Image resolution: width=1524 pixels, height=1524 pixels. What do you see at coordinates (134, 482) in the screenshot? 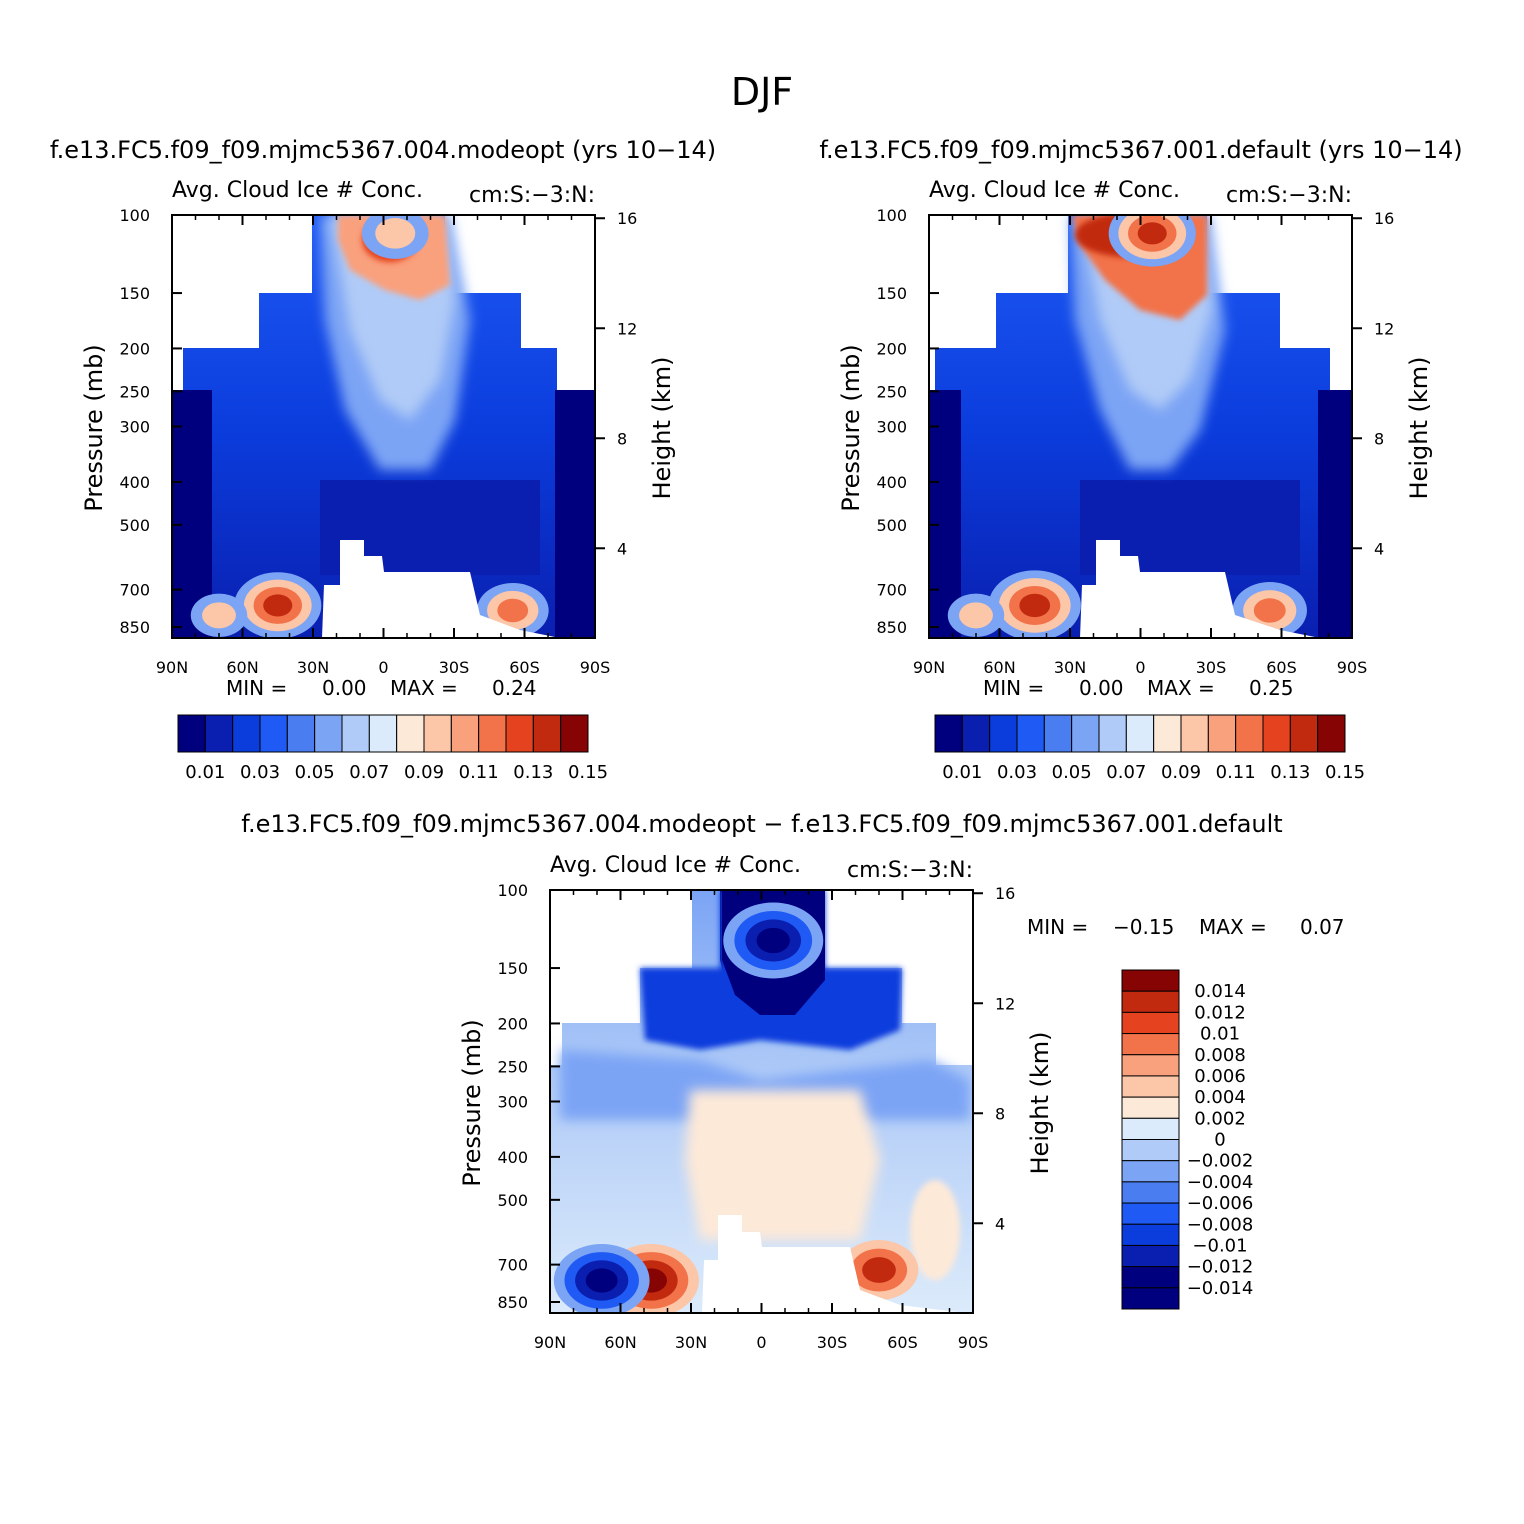
I see `y-tick-label: 400` at bounding box center [134, 482].